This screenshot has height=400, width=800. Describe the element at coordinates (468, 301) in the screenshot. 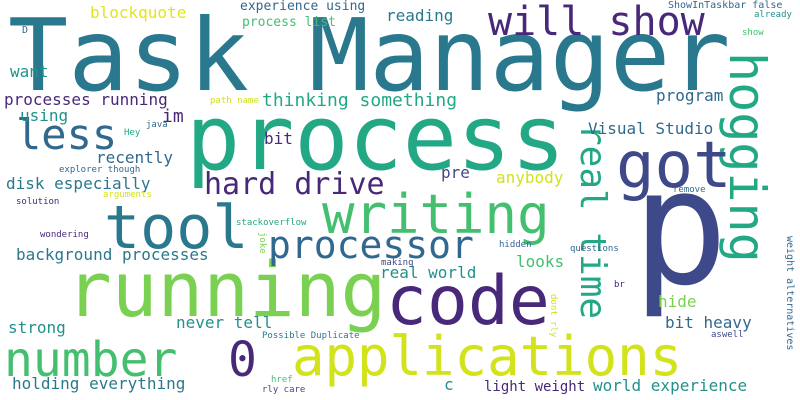

I see `word-code: code` at that location.